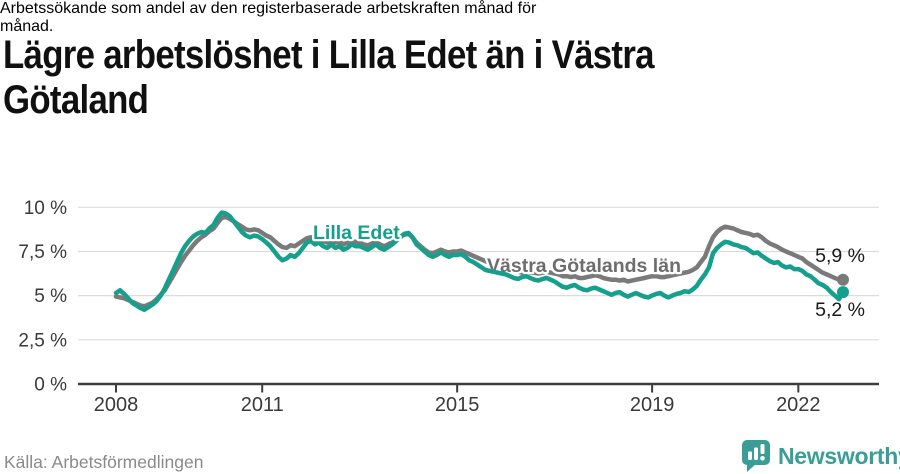 The width and height of the screenshot is (900, 474). What do you see at coordinates (750, 455) in the screenshot?
I see `logo-bar-short` at bounding box center [750, 455].